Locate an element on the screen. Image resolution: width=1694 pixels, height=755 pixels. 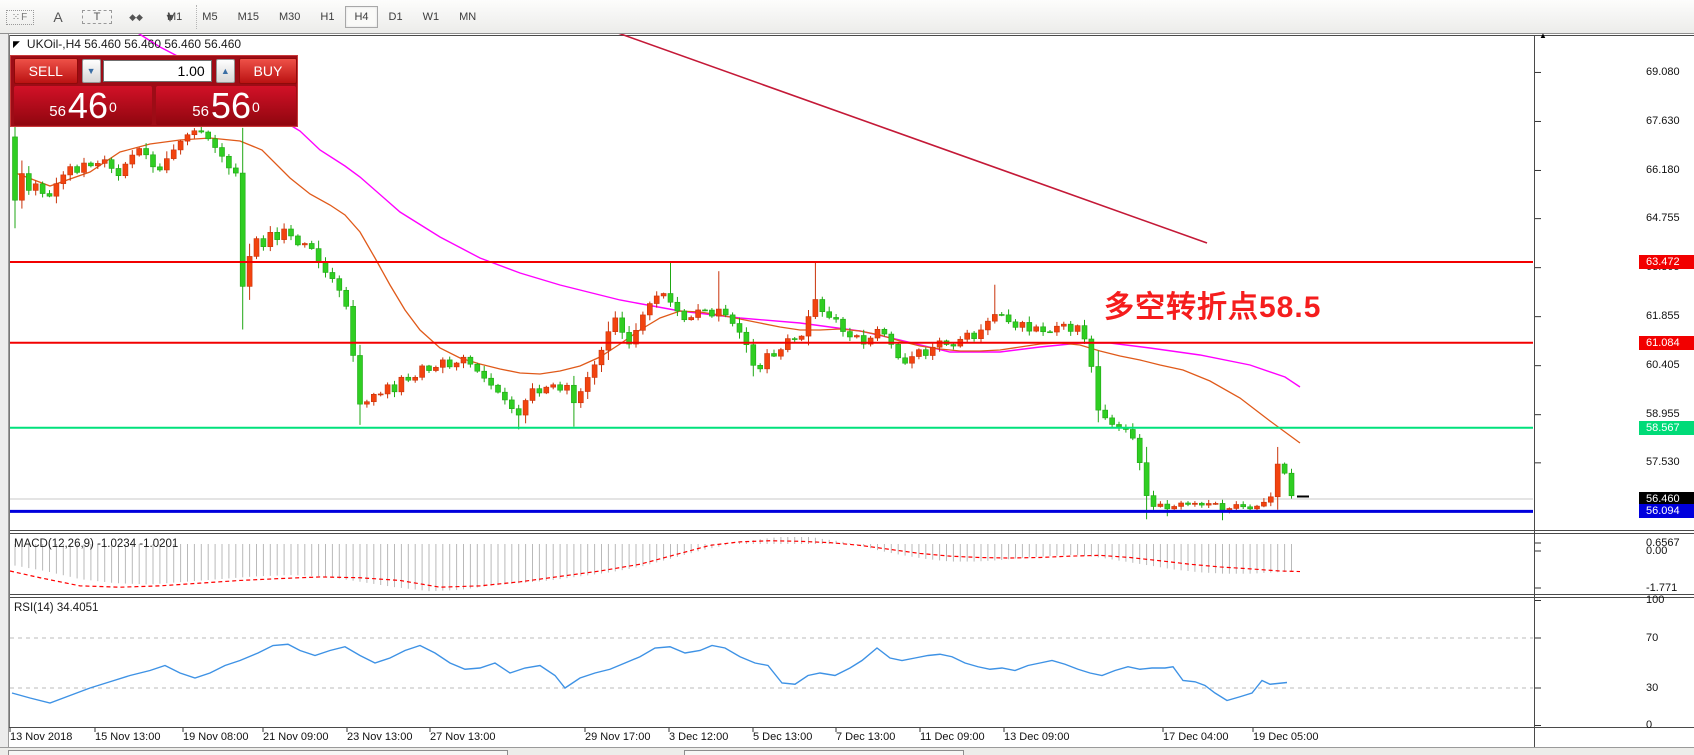
time-axis-label: 13 Nov 2018 is located at coordinates (41, 737).